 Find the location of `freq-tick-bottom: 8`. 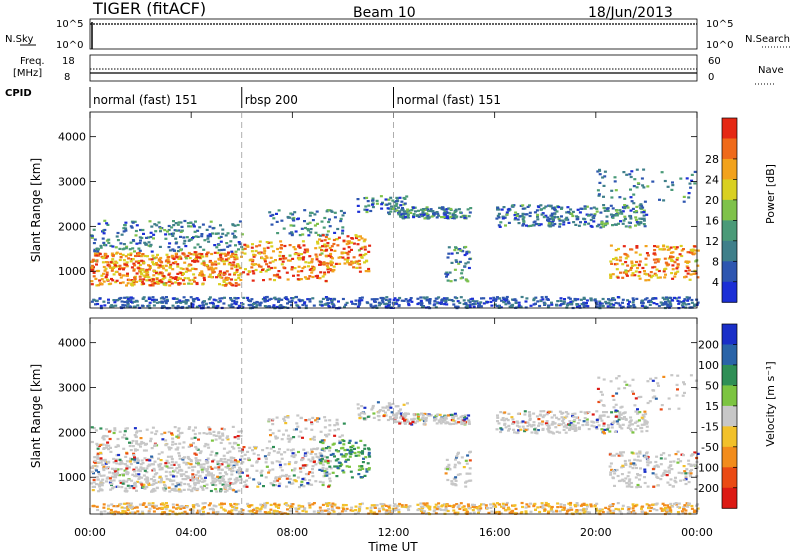

freq-tick-bottom: 8 is located at coordinates (67, 77).